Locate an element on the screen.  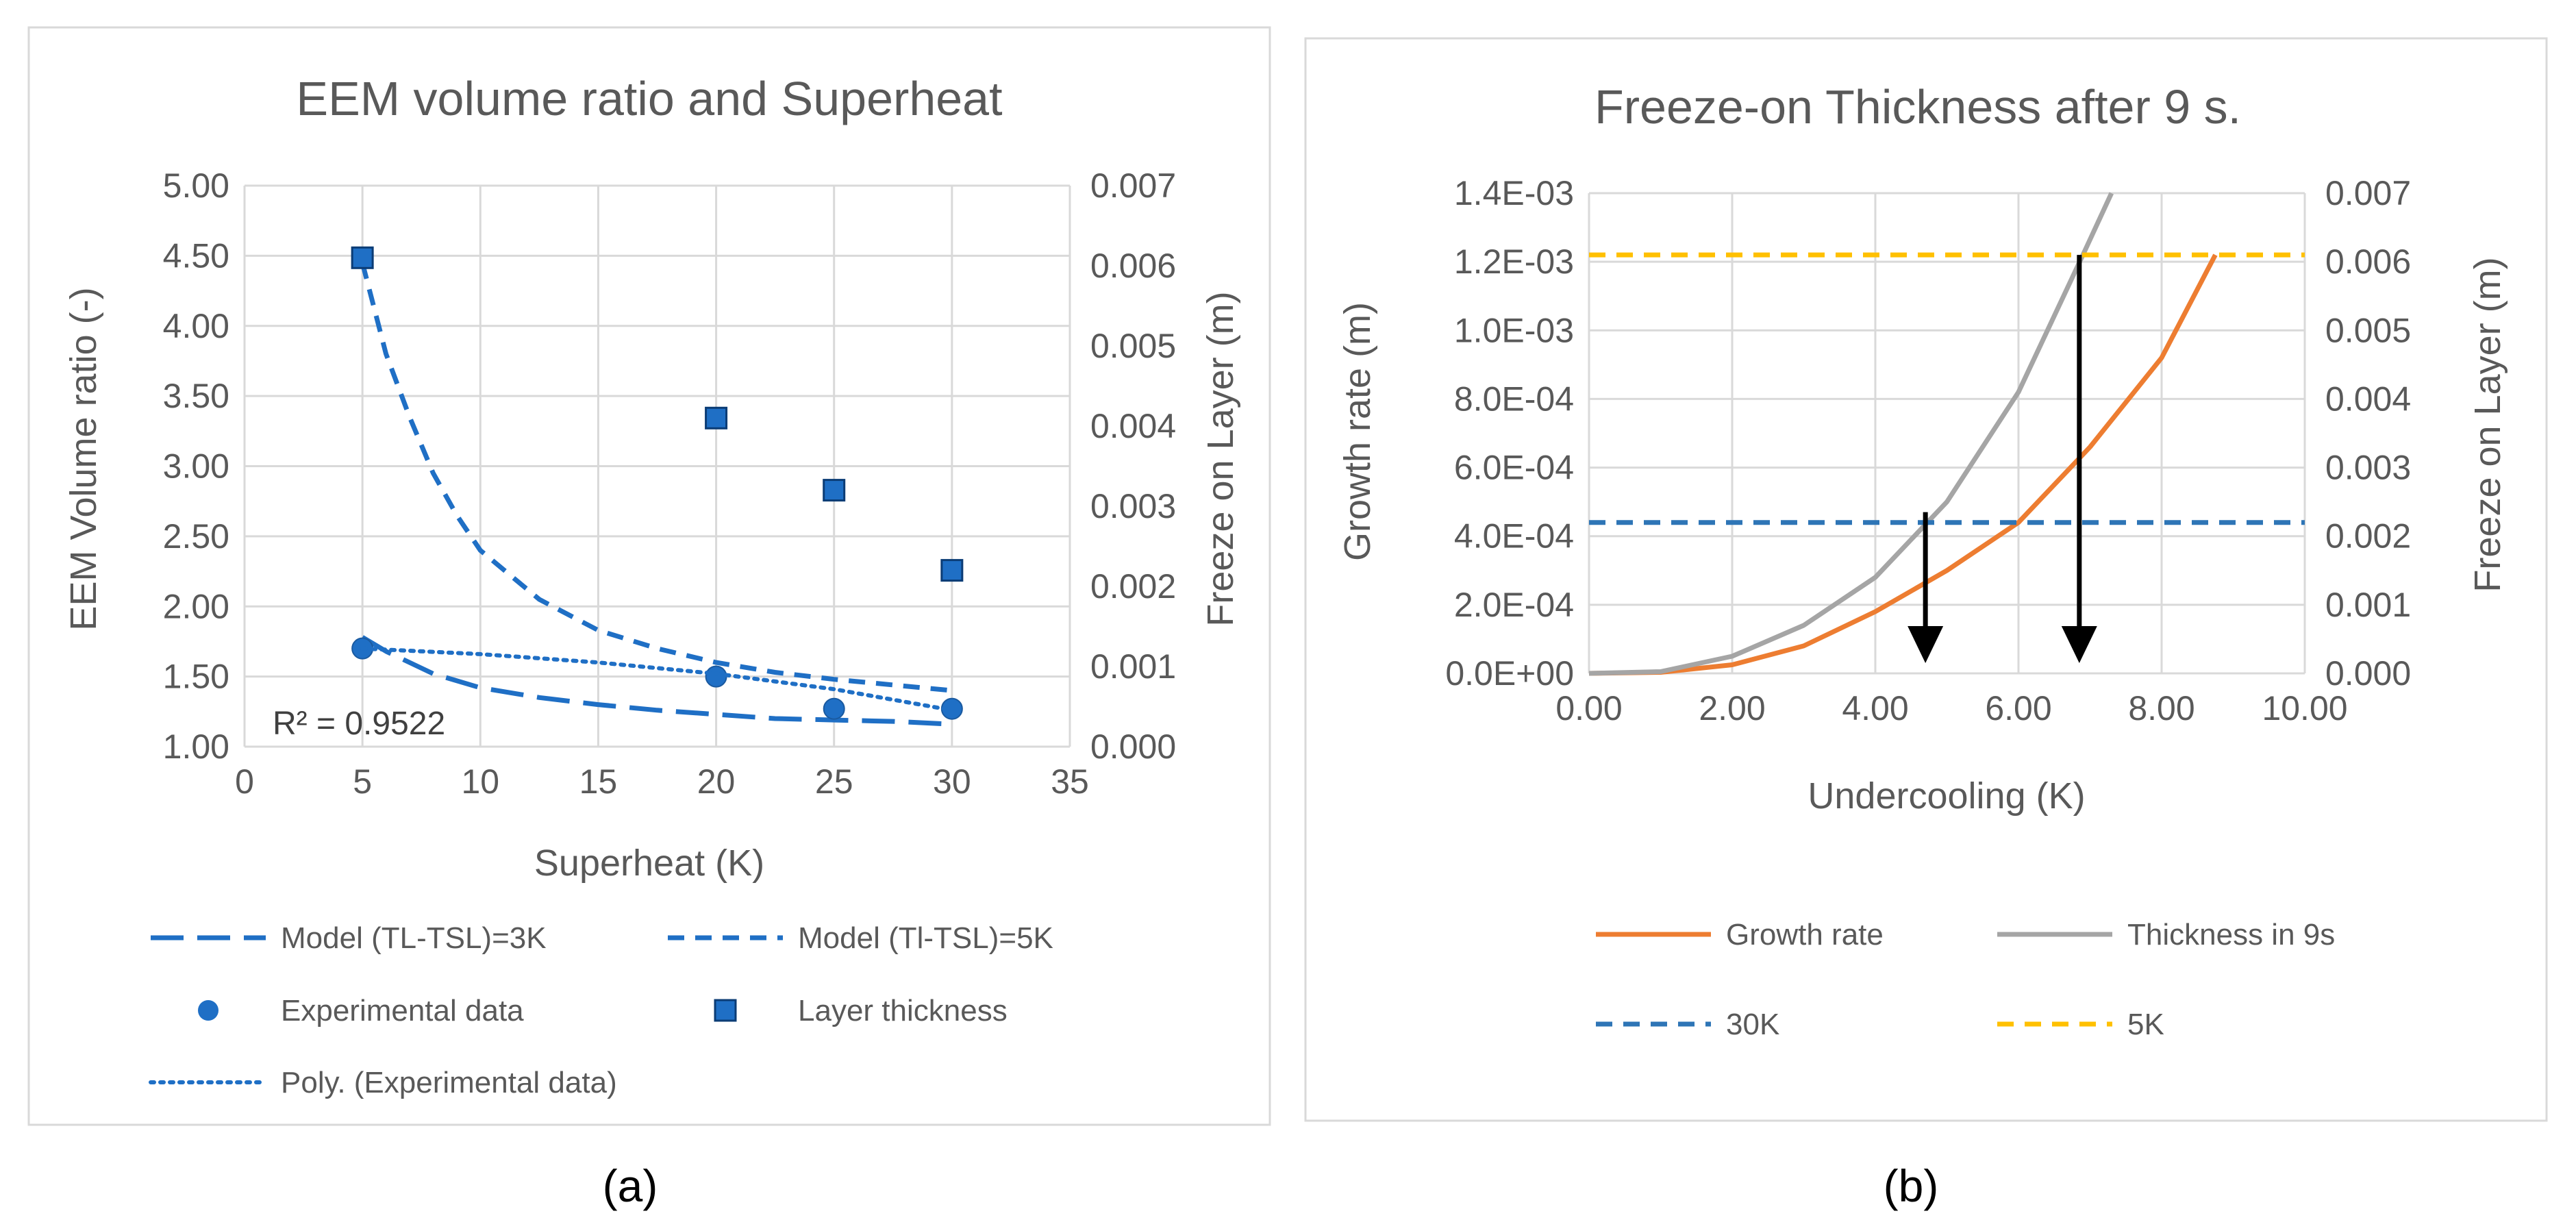
x-tick-label: 5 is located at coordinates (362, 781).